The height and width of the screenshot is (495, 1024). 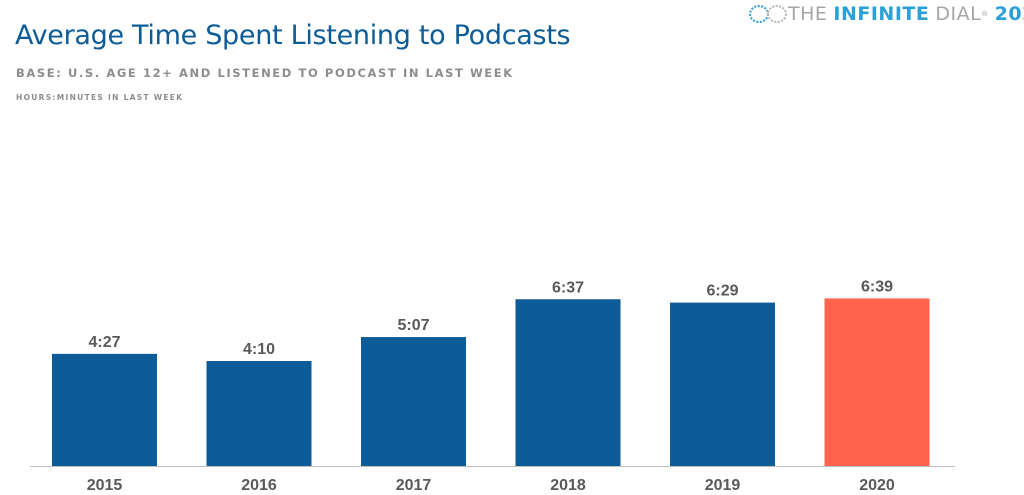 I want to click on data-label-2019: 6:29, so click(x=722, y=291).